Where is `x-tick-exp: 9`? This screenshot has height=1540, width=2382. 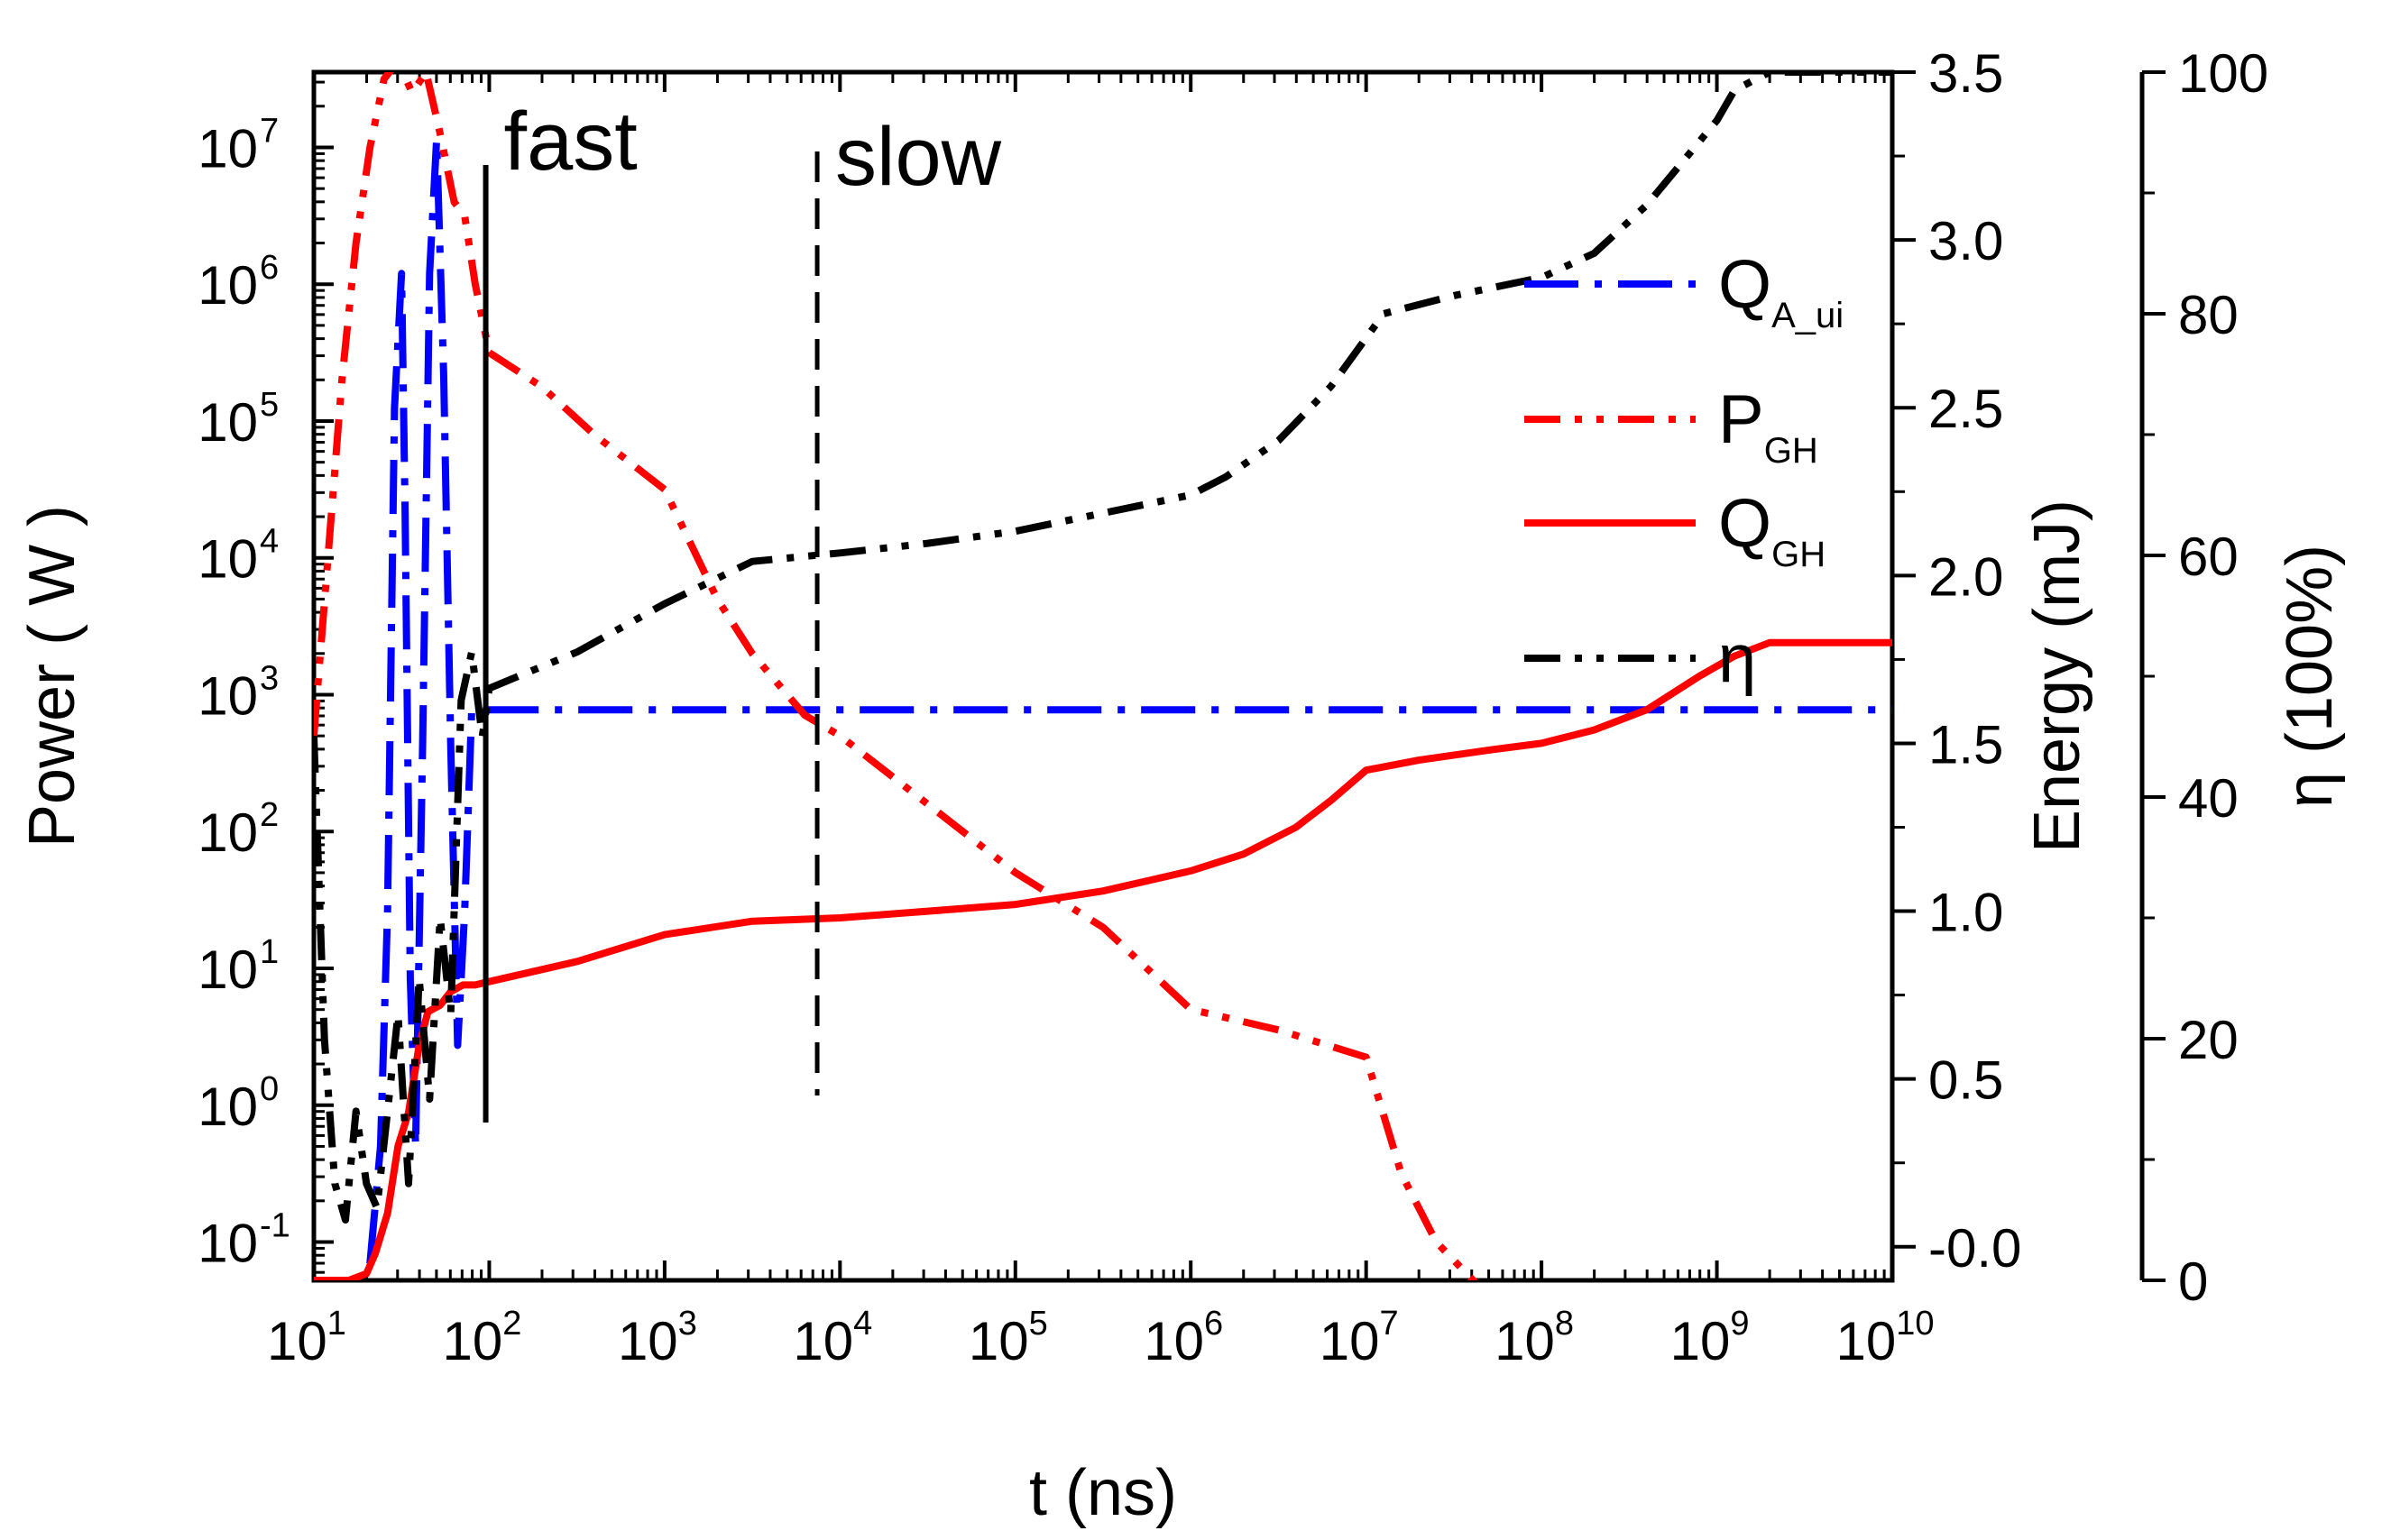 x-tick-exp: 9 is located at coordinates (1739, 1324).